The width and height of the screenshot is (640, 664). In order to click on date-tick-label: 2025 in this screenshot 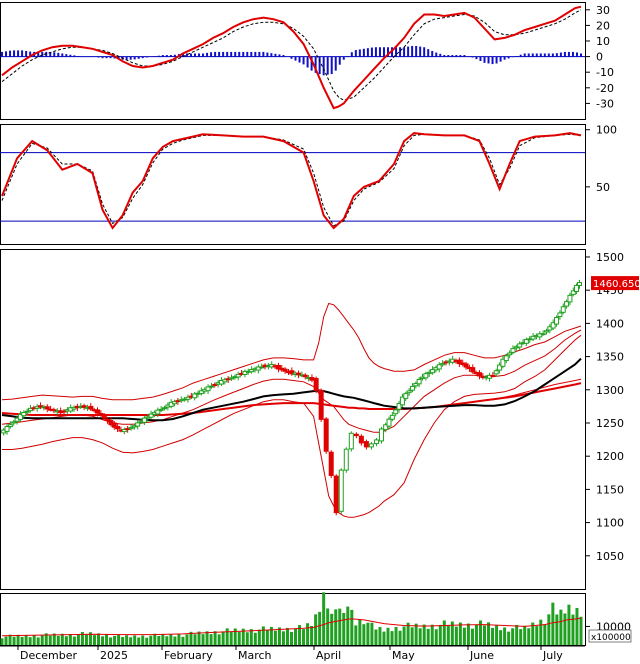, I will do `click(114, 655)`.